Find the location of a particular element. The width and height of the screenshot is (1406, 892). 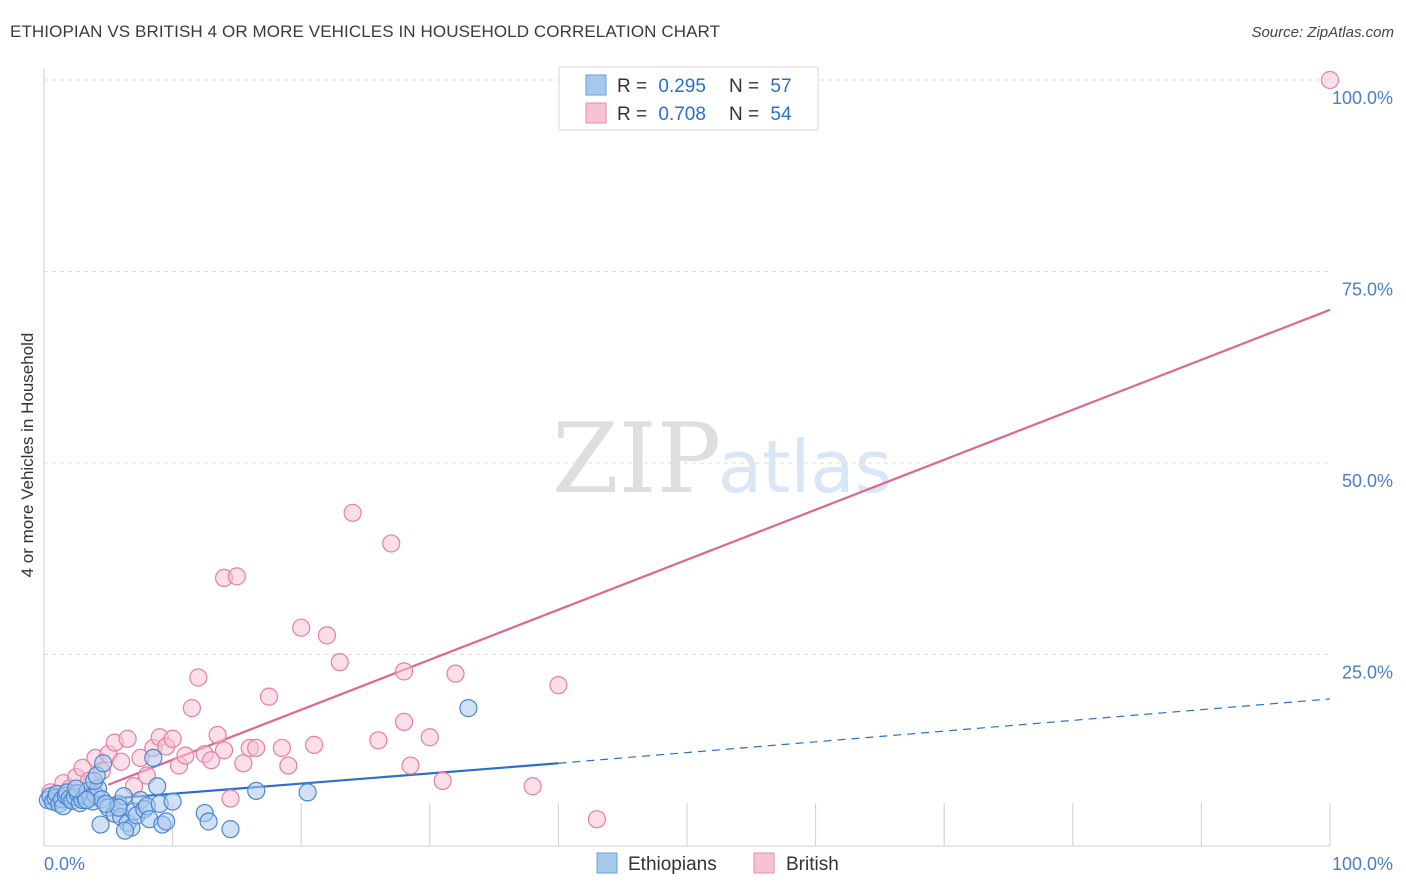

svg-text: N = 54 is located at coordinates (760, 114).